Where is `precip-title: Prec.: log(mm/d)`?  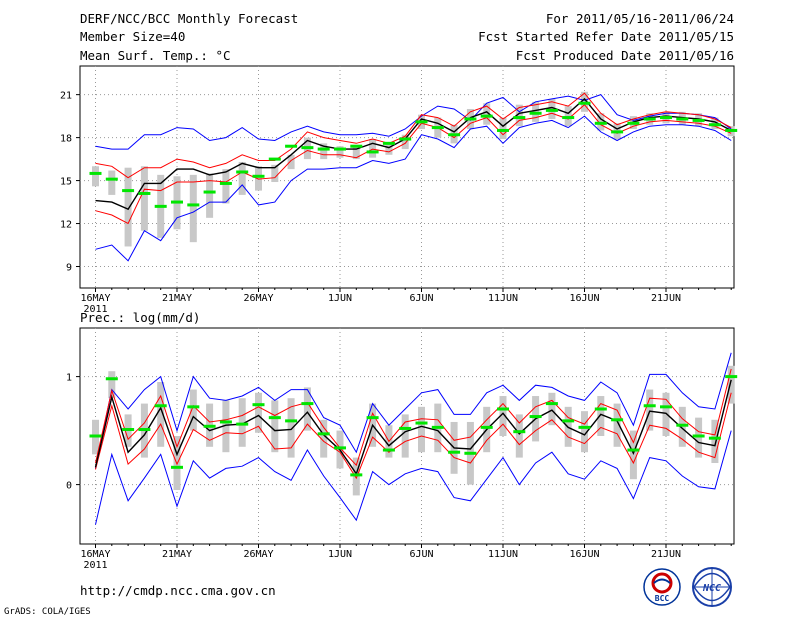 precip-title: Prec.: log(mm/d) is located at coordinates (140, 317).